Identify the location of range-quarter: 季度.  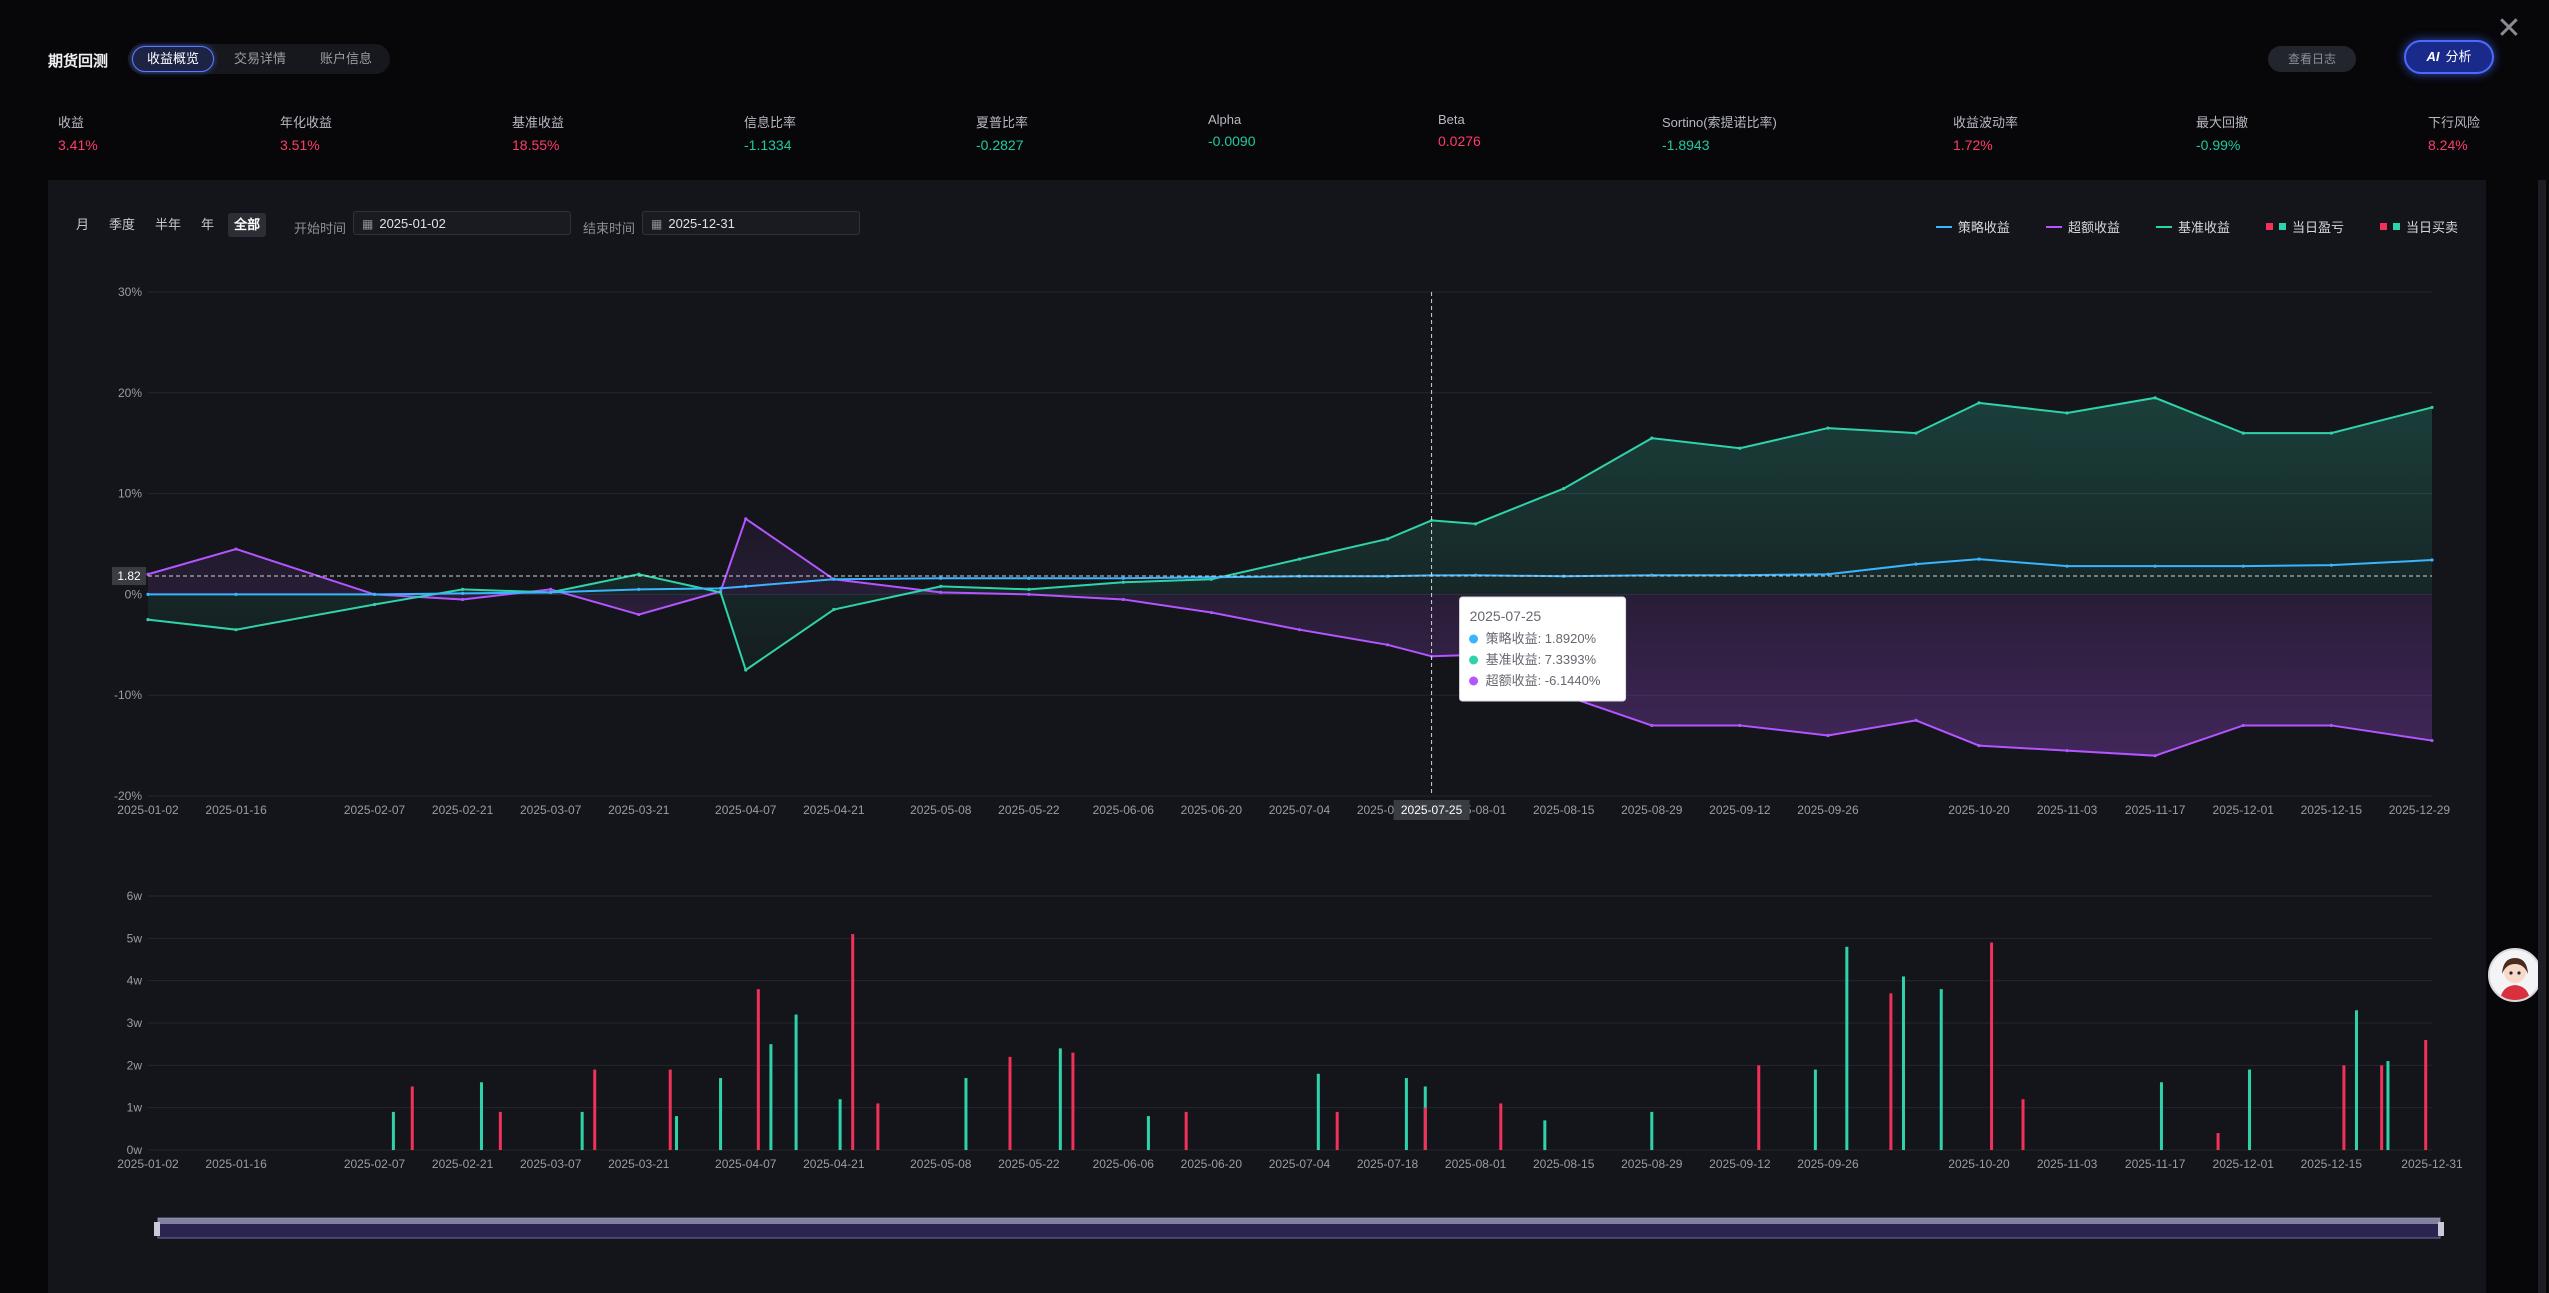
(122, 224).